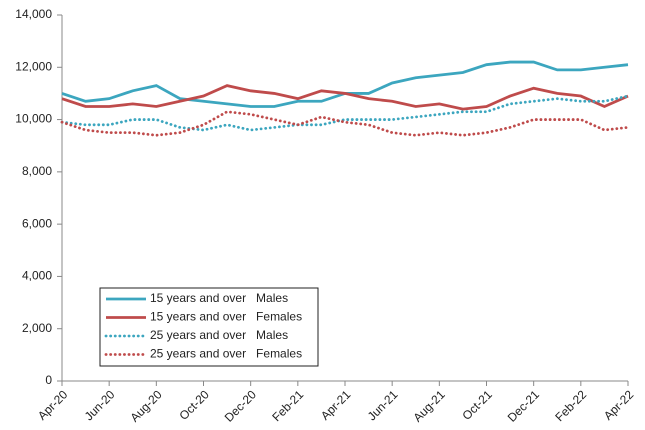 The height and width of the screenshot is (430, 645). I want to click on x-tick-label: Jun-20, so click(100, 405).